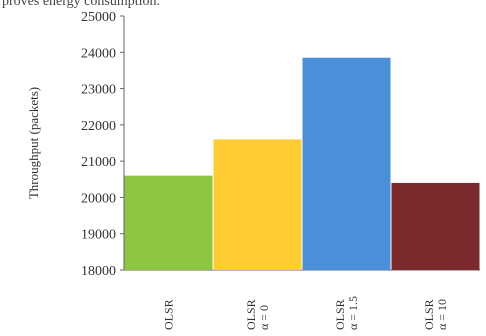  I want to click on x-category-label: OLSR α = 1.5, so click(346, 313).